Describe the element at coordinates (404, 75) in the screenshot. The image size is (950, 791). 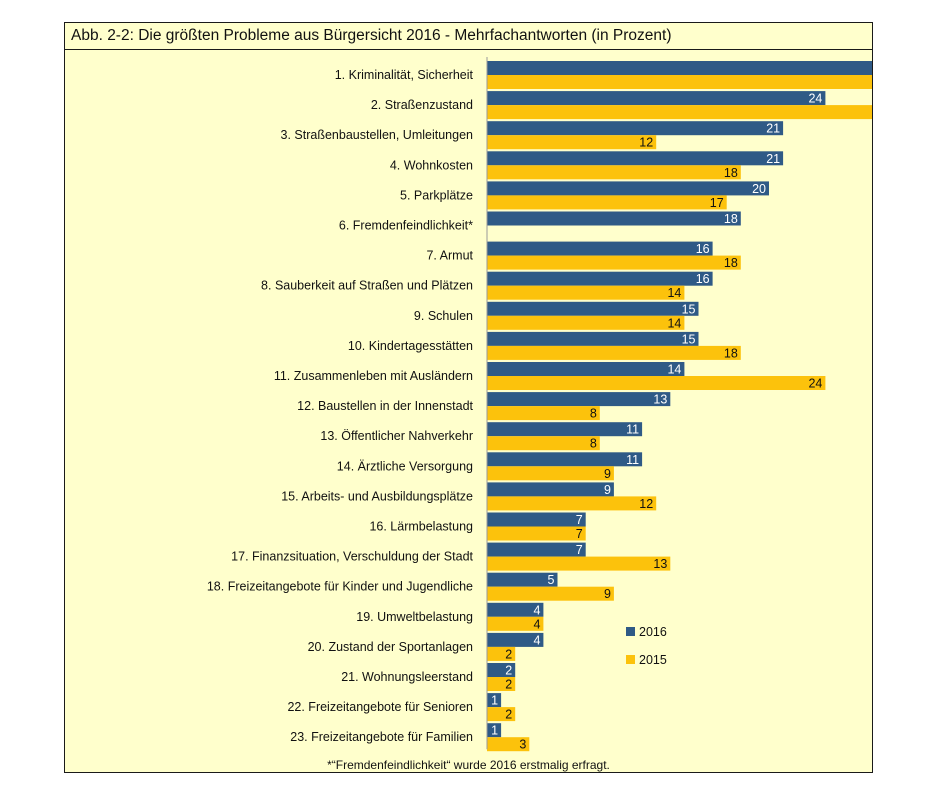
I see `category-label: 1. Kriminalität, Sicherheit` at that location.